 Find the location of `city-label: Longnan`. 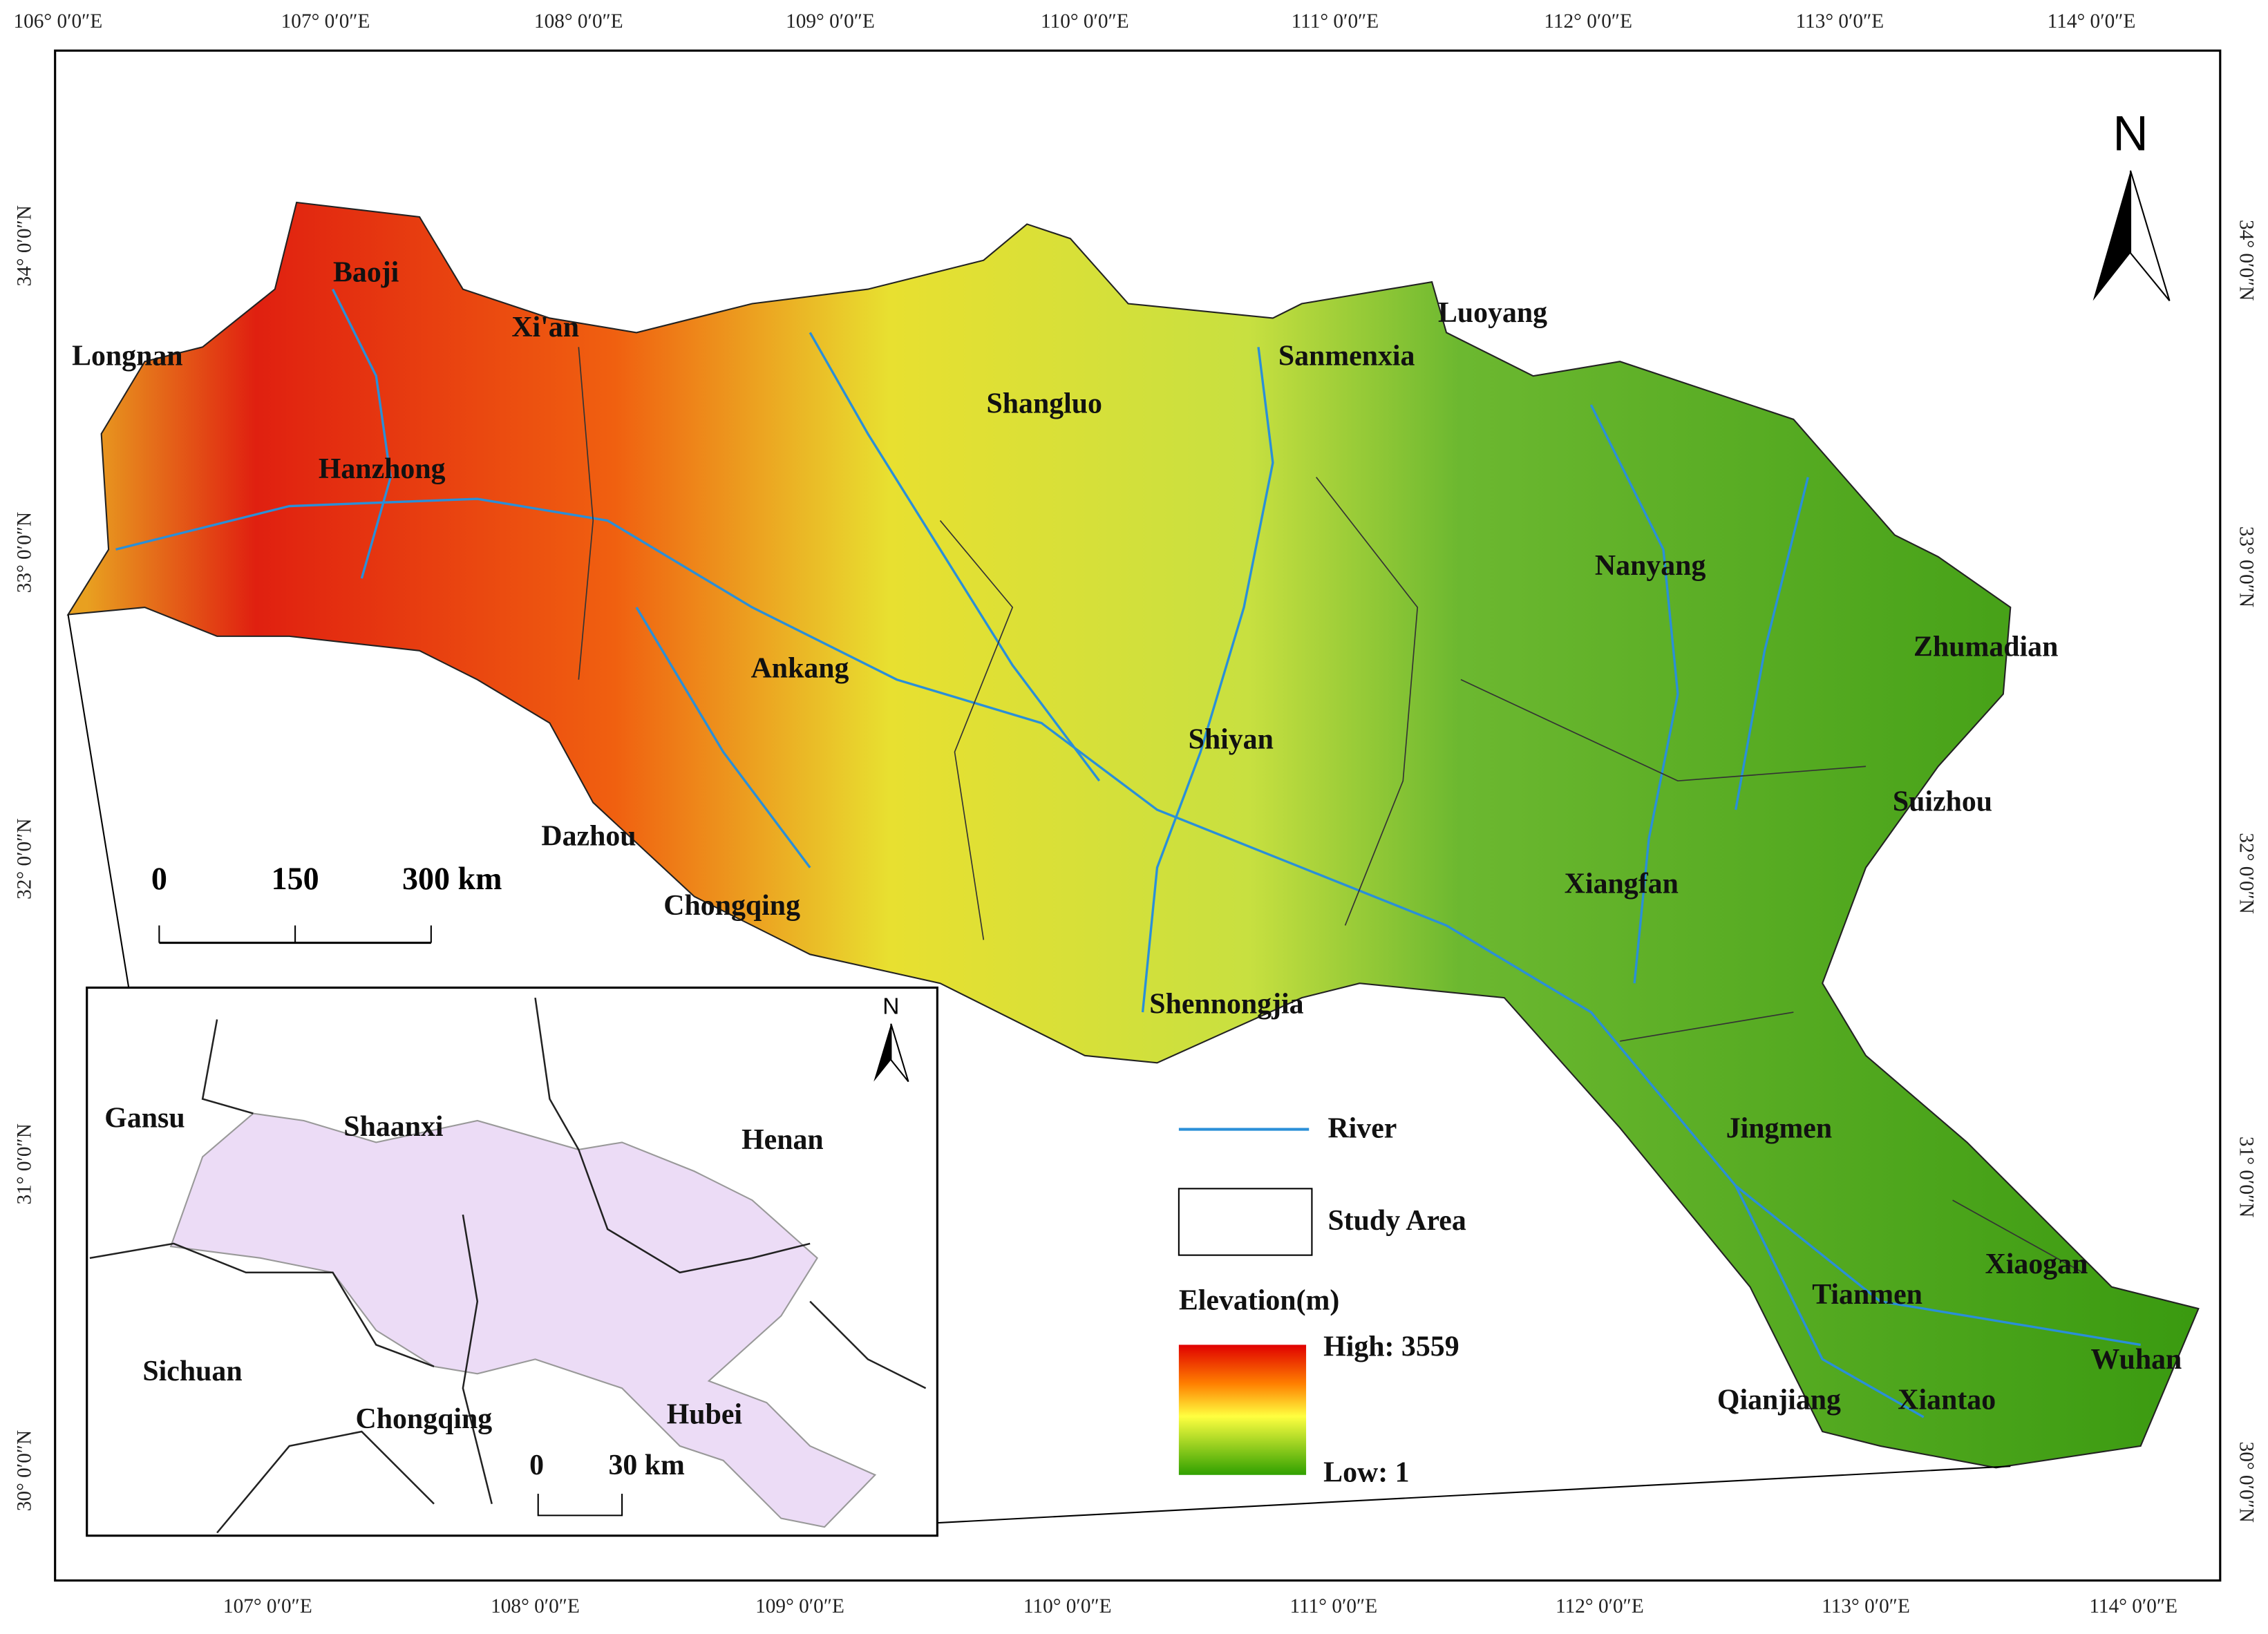

city-label: Longnan is located at coordinates (127, 356).